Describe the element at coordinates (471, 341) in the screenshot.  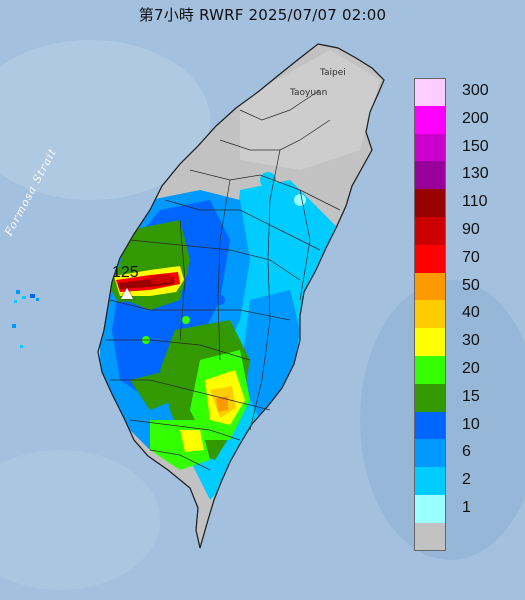
I see `legend-label: 30` at that location.